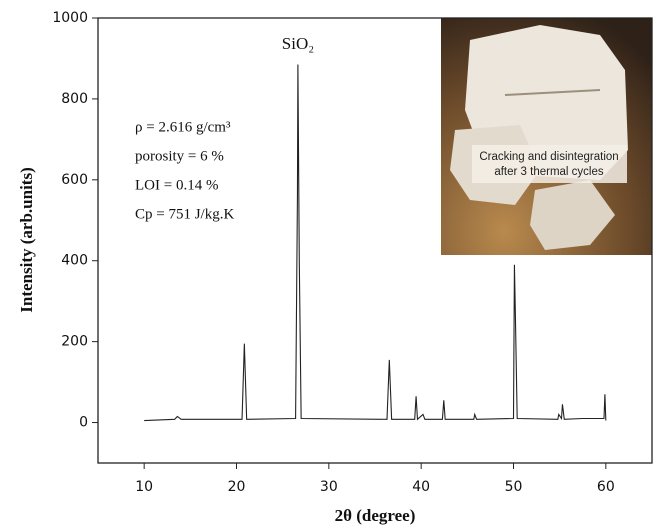 Image resolution: width=657 pixels, height=530 pixels. Describe the element at coordinates (179, 156) in the screenshot. I see `property-text: porosity = 6 %` at that location.